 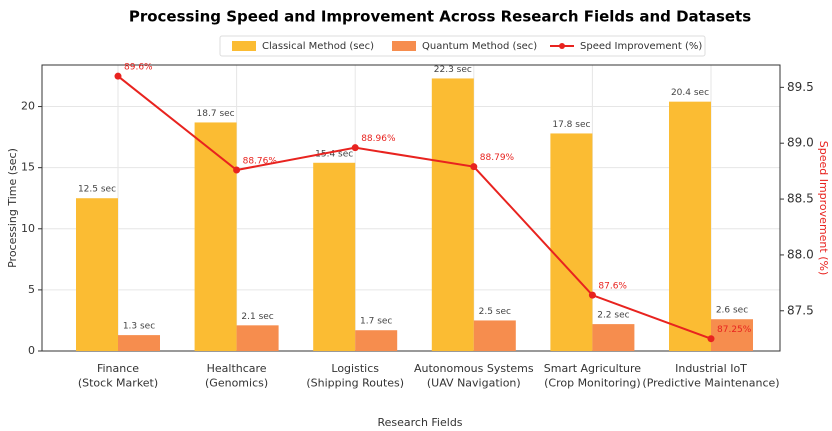 What do you see at coordinates (355, 375) in the screenshot?
I see `x-tick-label: Logistics (Shipping Routes)` at bounding box center [355, 375].